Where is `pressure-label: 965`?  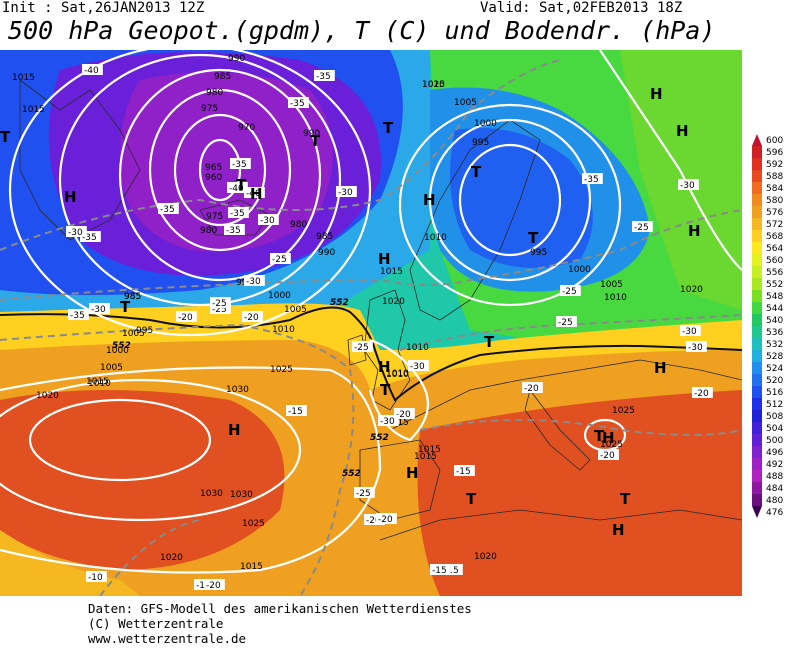
pressure-label: 965 is located at coordinates (213, 168).